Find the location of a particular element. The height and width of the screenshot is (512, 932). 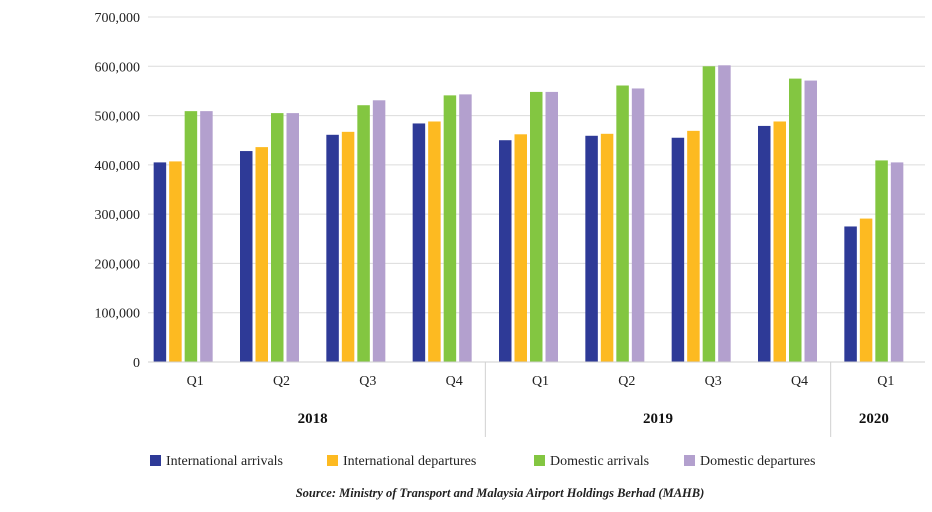

year-label: 2018 is located at coordinates (313, 419).